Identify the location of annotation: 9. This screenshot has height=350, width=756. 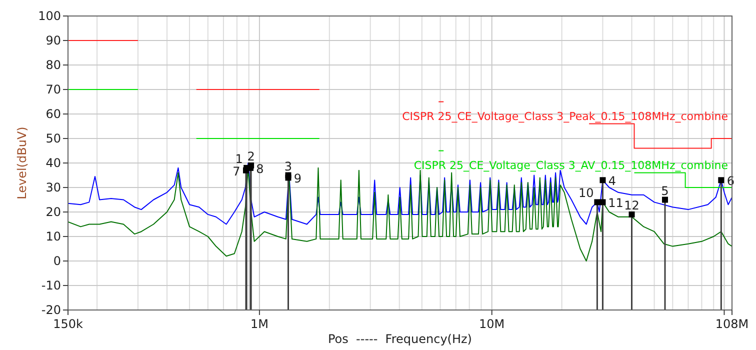
(298, 179).